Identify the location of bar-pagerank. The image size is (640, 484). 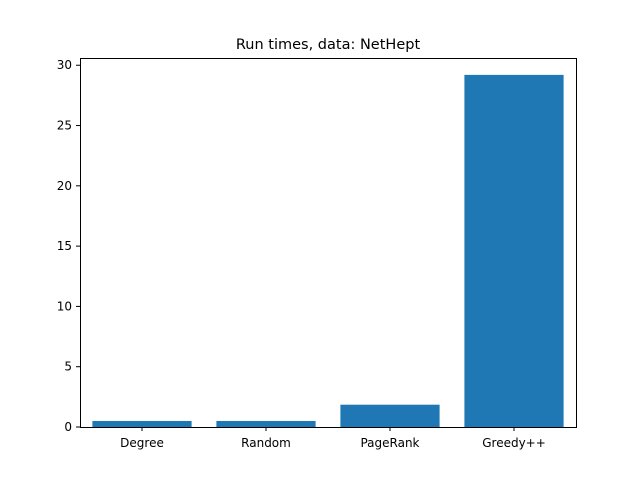
(390, 415).